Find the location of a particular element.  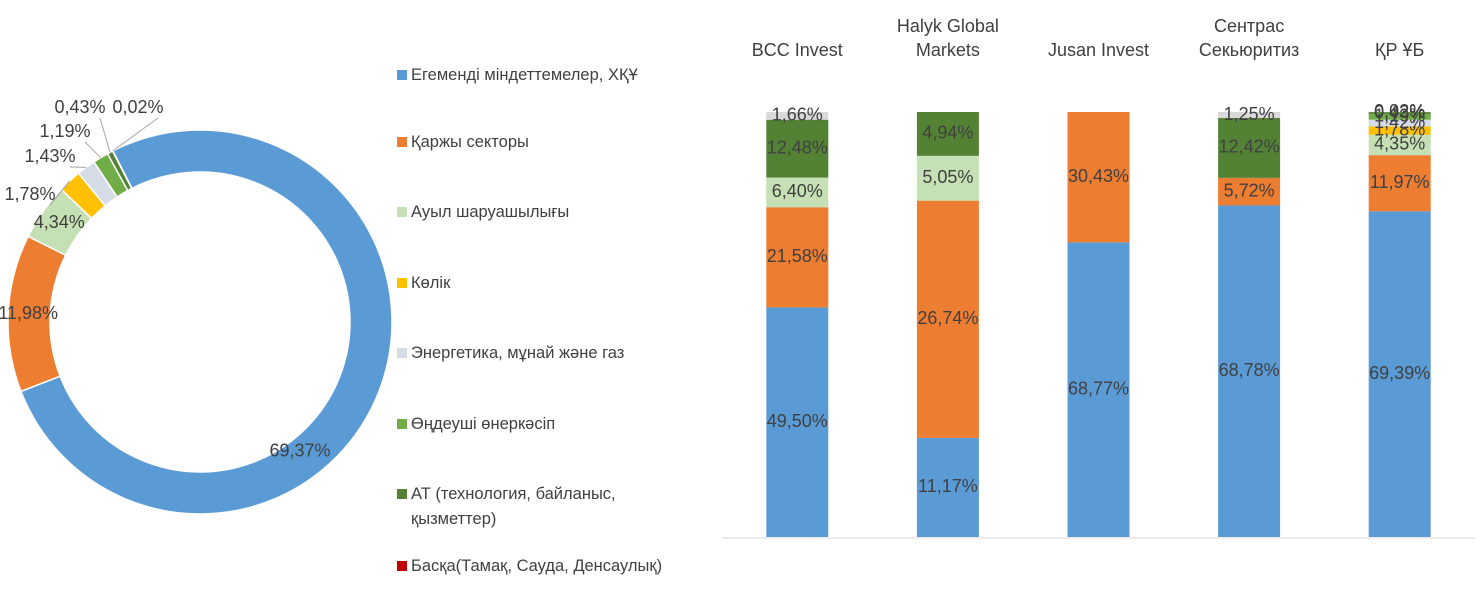

legend-label: Өңдеуші өнеркәсіп is located at coordinates (483, 424).